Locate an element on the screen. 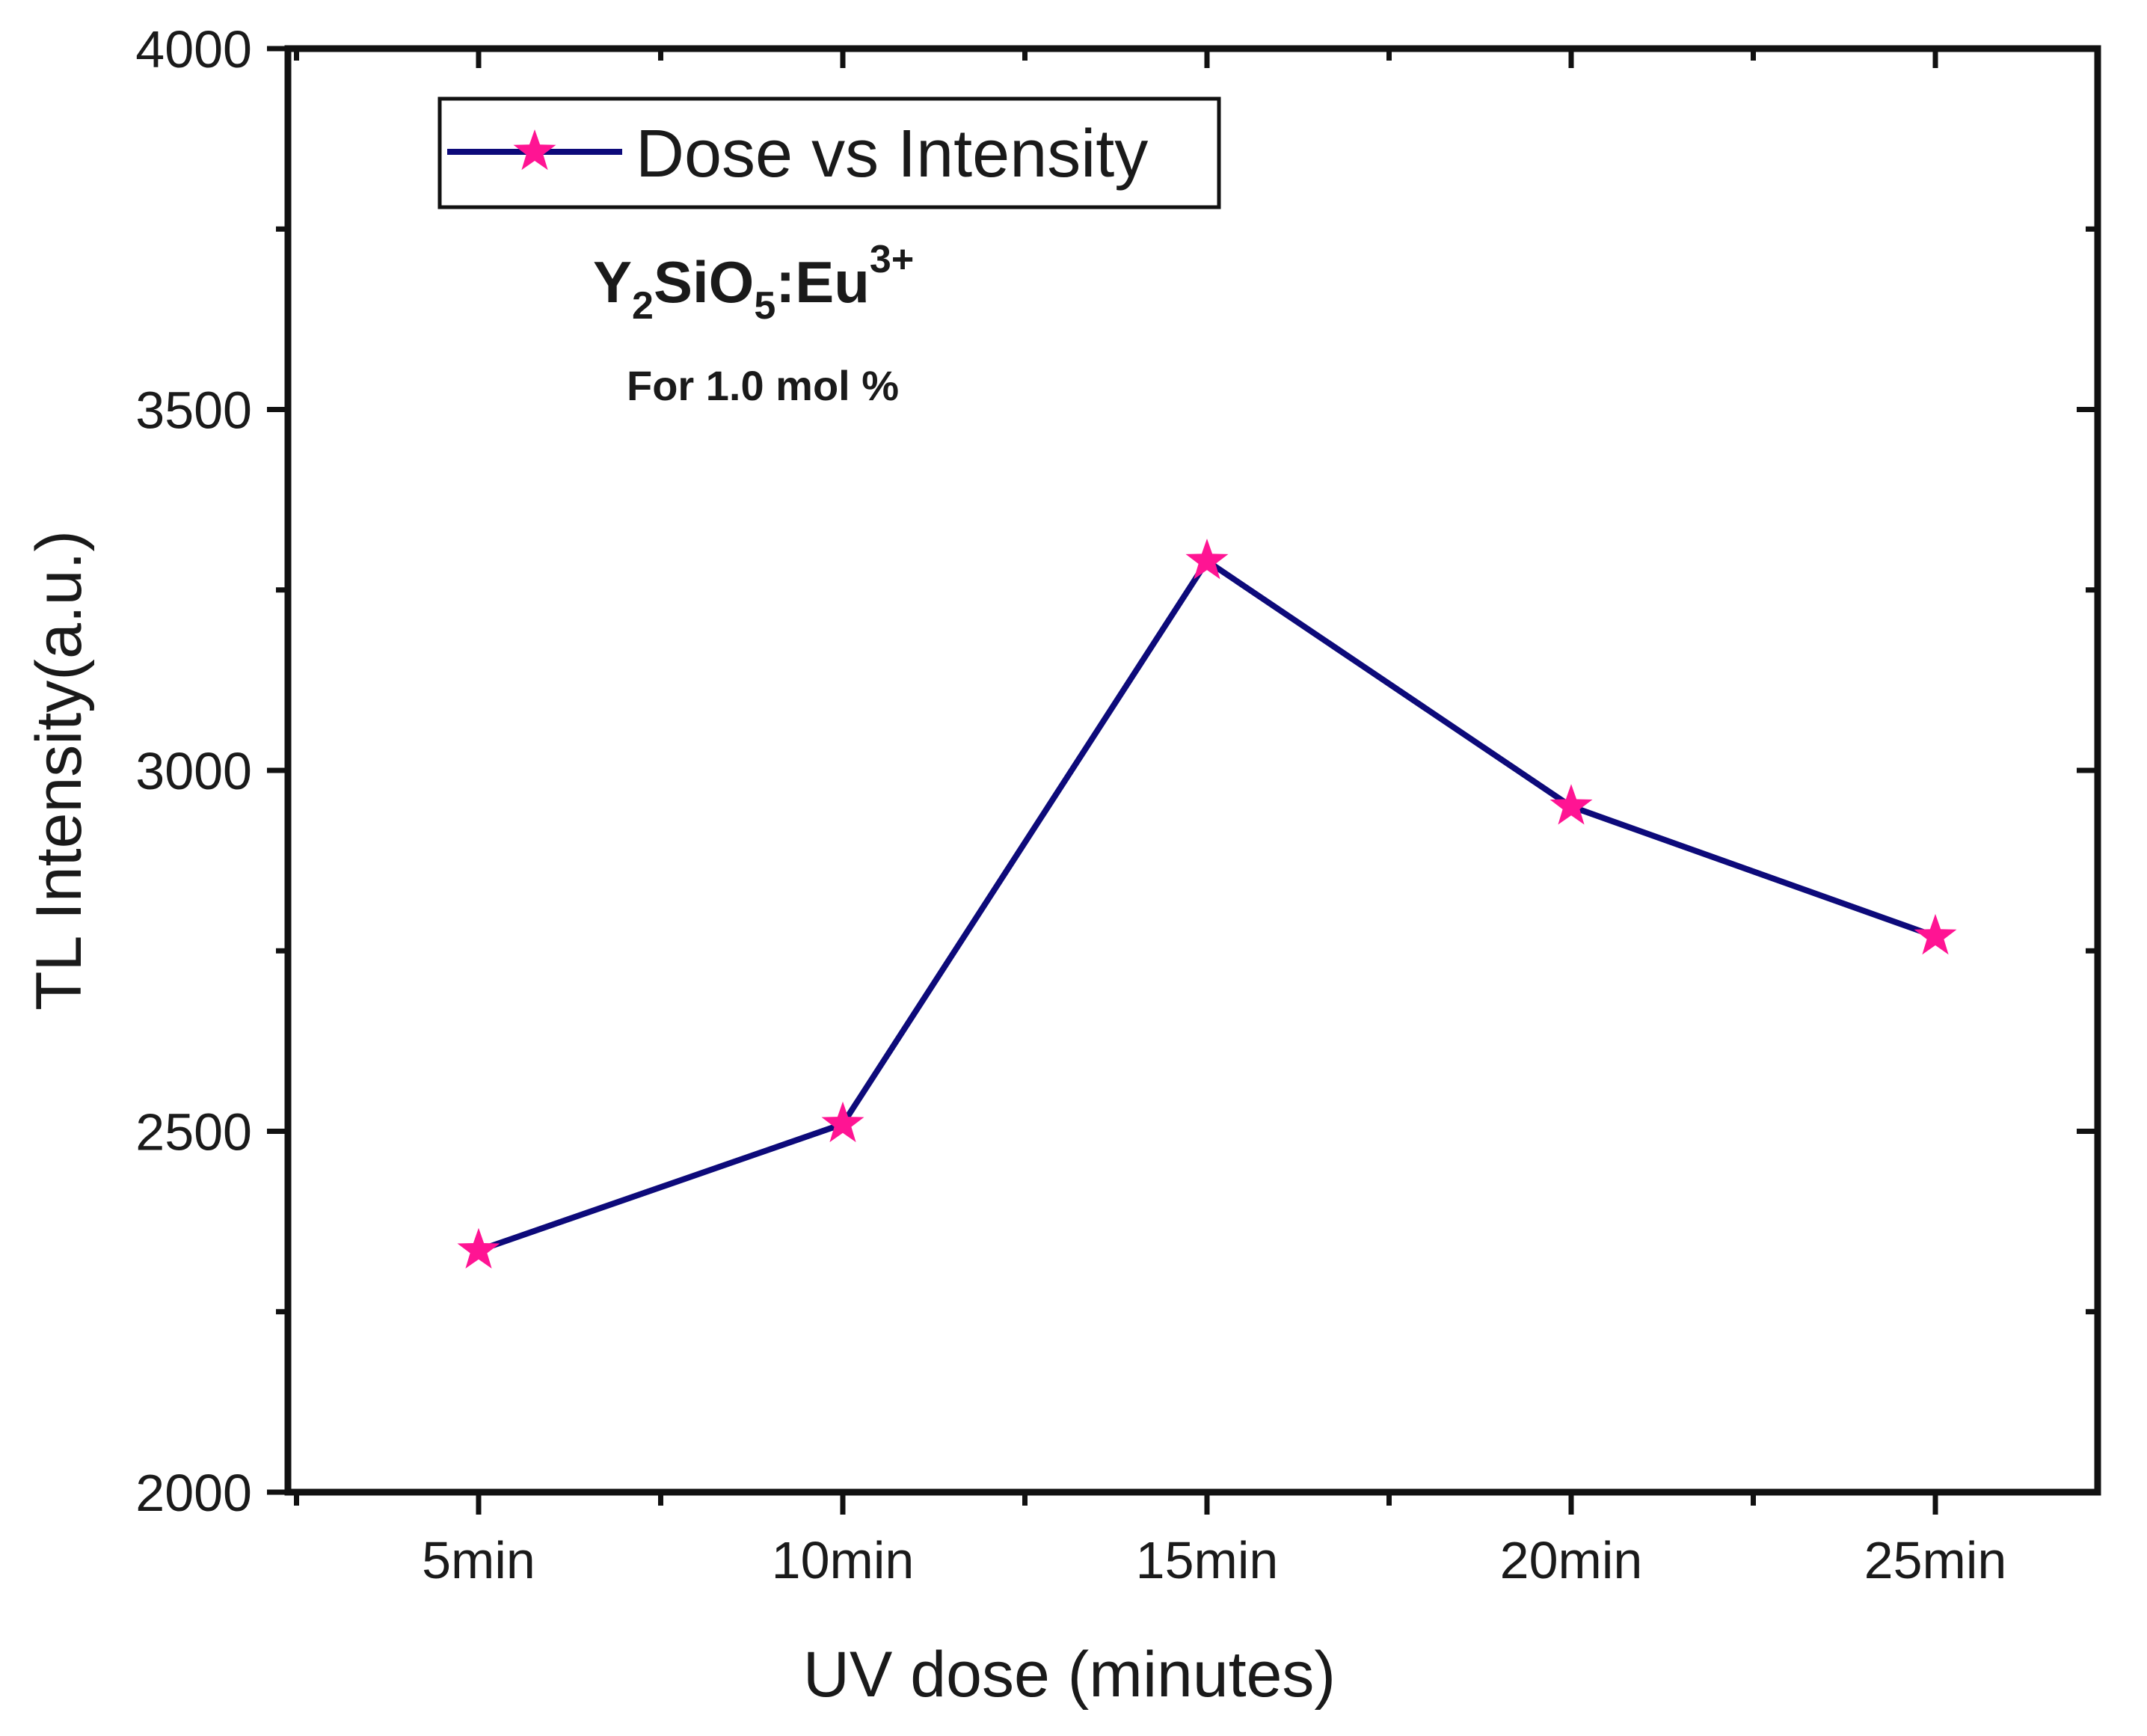 The width and height of the screenshot is (2147, 1736). y-axis-title: TL Intensity(a.u.) is located at coordinates (59, 770).